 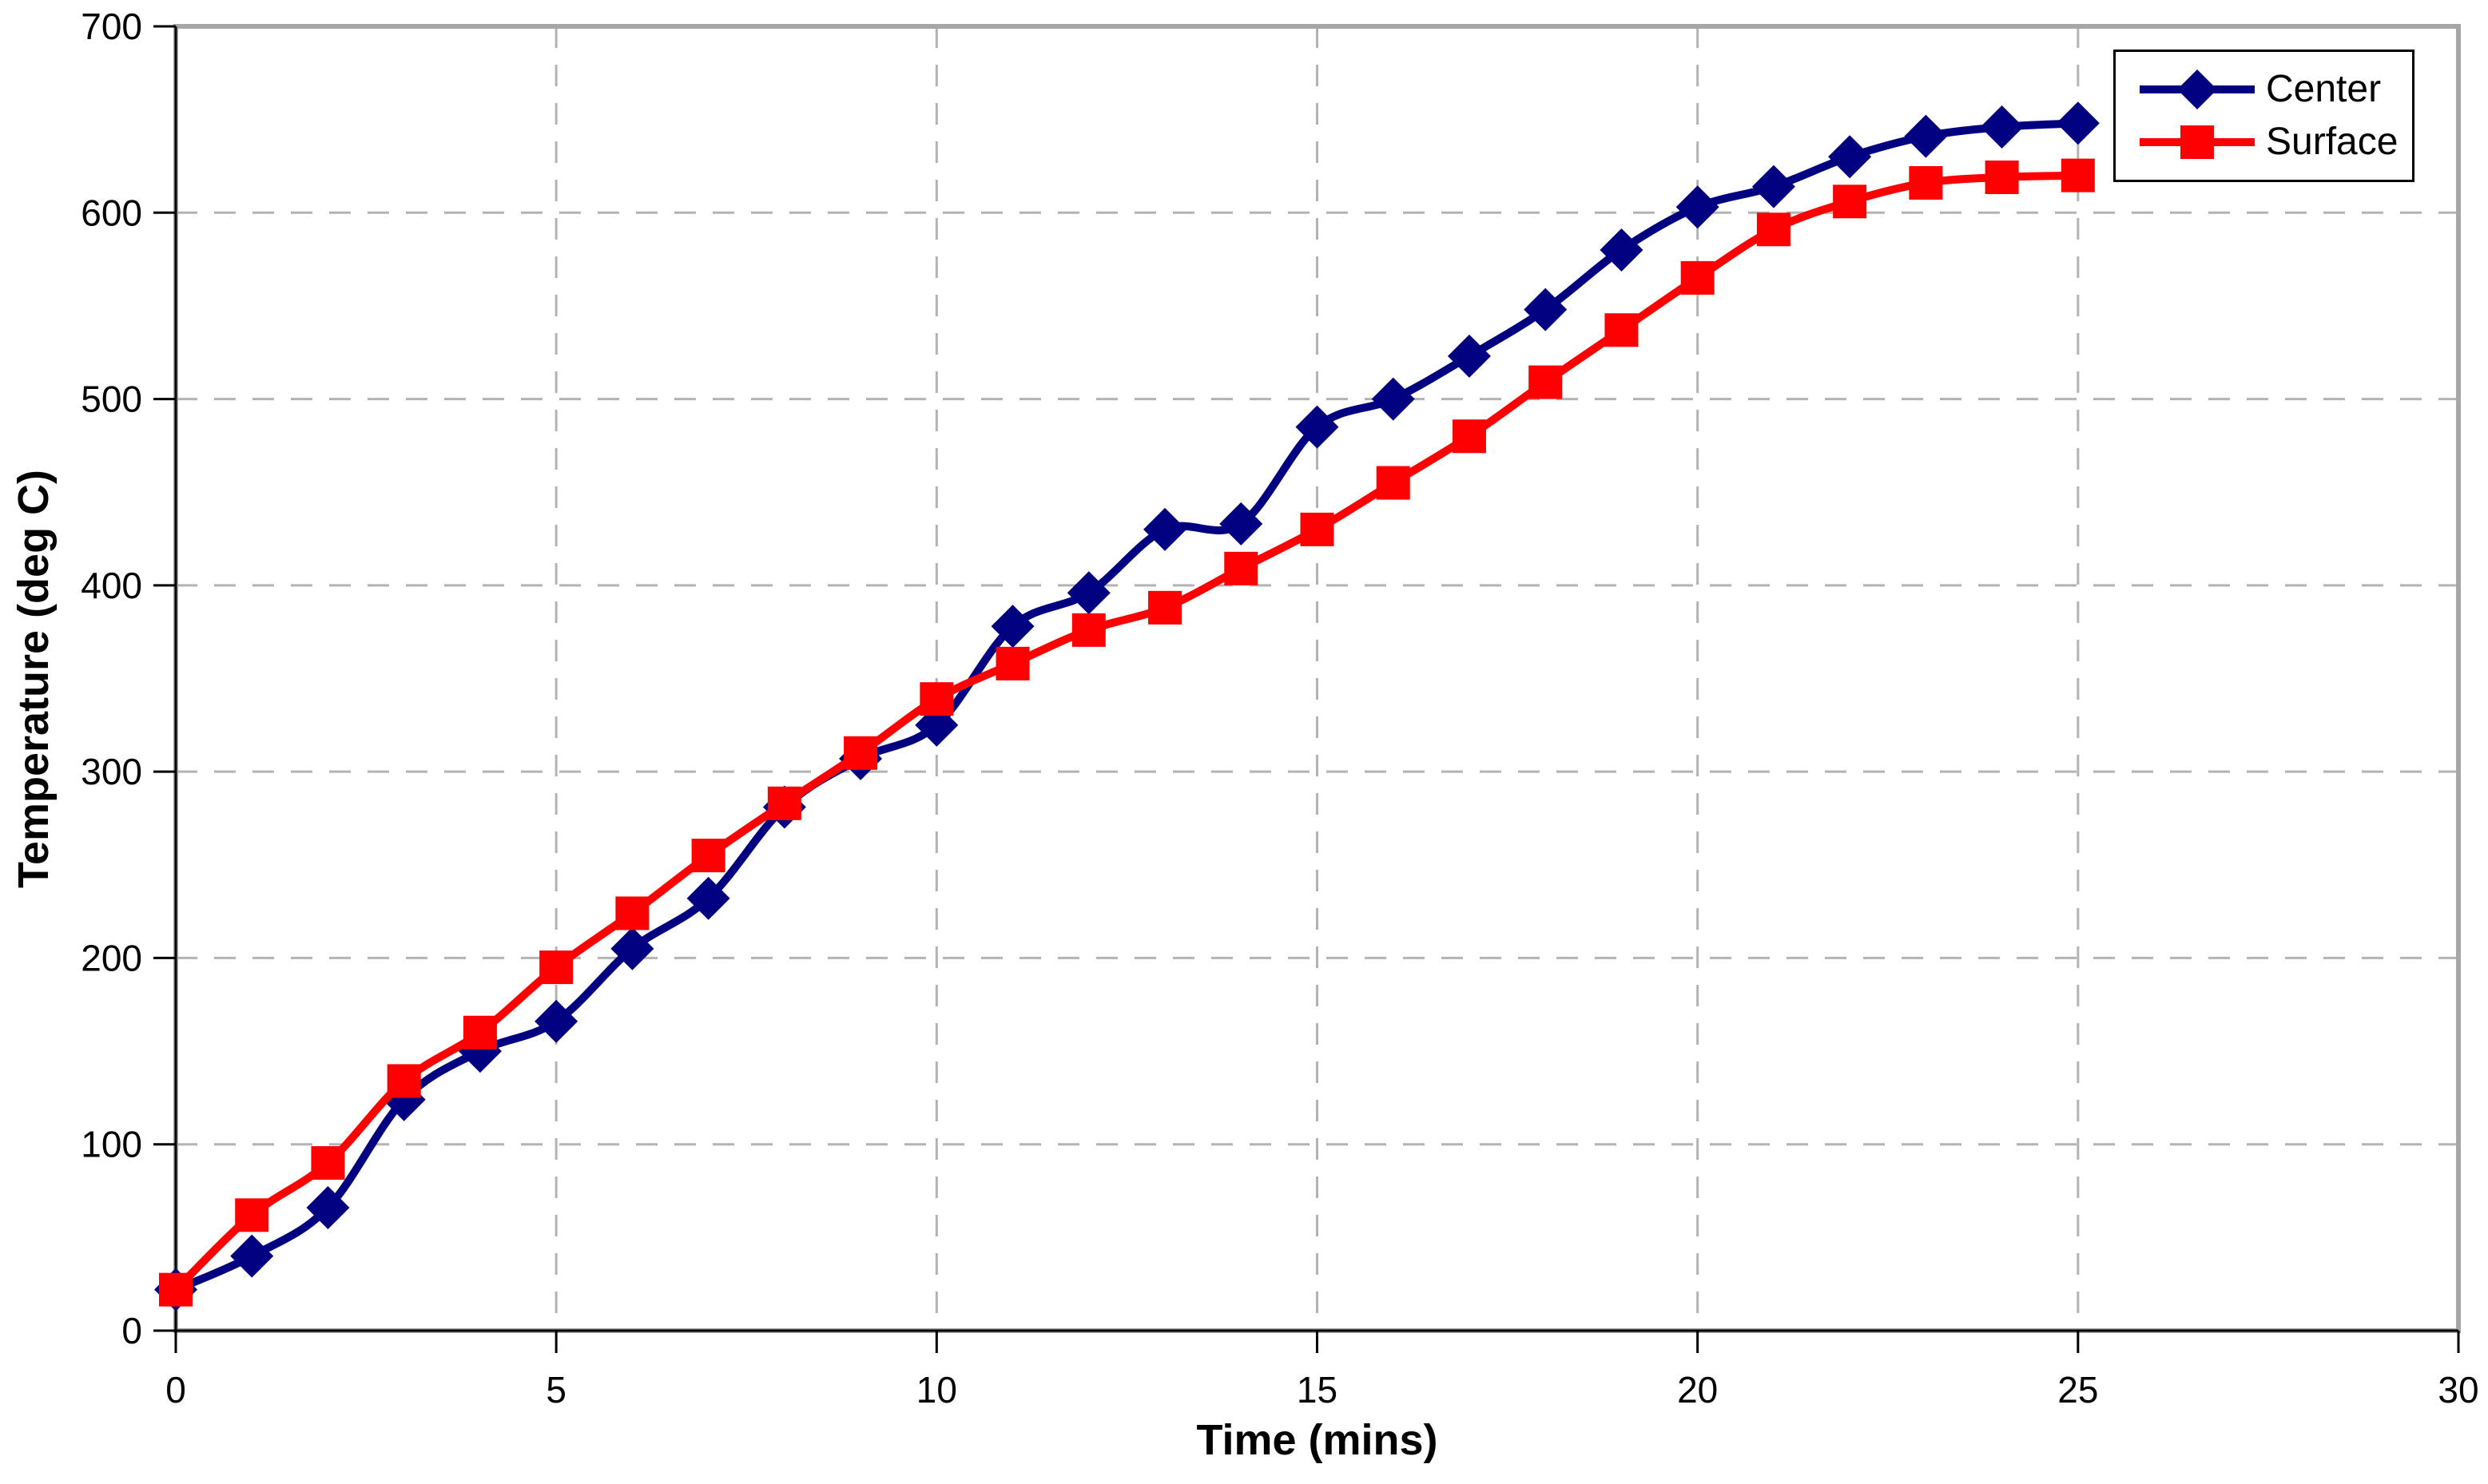 I want to click on legend-swatch-center, so click(x=2197, y=89).